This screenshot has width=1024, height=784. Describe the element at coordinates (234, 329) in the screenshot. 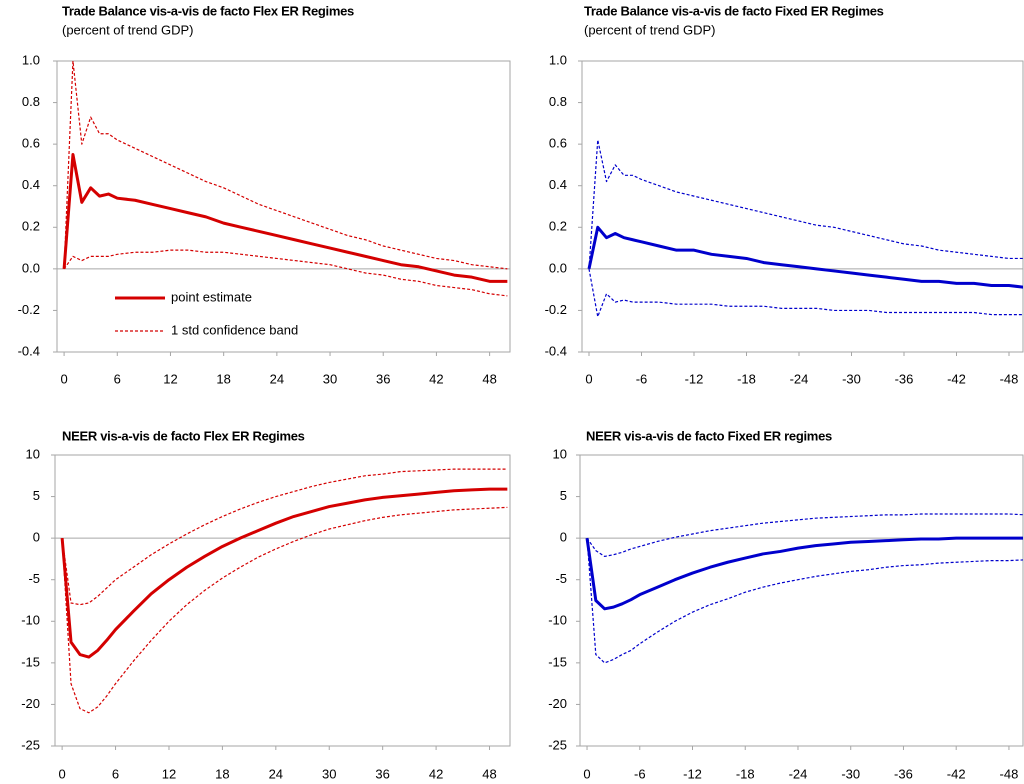

I see `legend-label: 1 std confidence band` at that location.